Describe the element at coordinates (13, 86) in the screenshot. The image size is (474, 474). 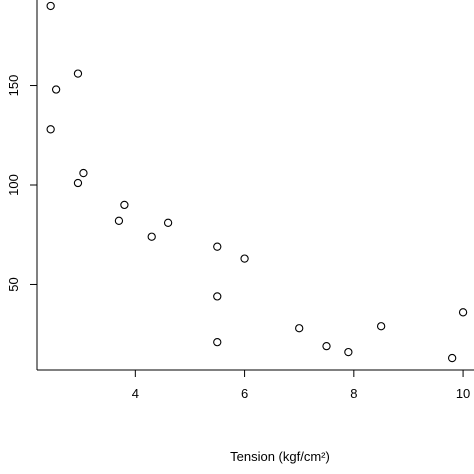
I see `y-tick-label: 150` at that location.